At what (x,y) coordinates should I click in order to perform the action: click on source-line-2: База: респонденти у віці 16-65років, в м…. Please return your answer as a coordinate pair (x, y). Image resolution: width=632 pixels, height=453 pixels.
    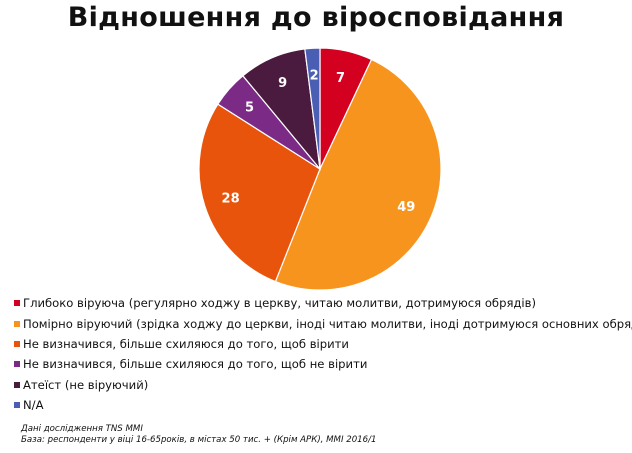
    Looking at the image, I should click on (199, 440).